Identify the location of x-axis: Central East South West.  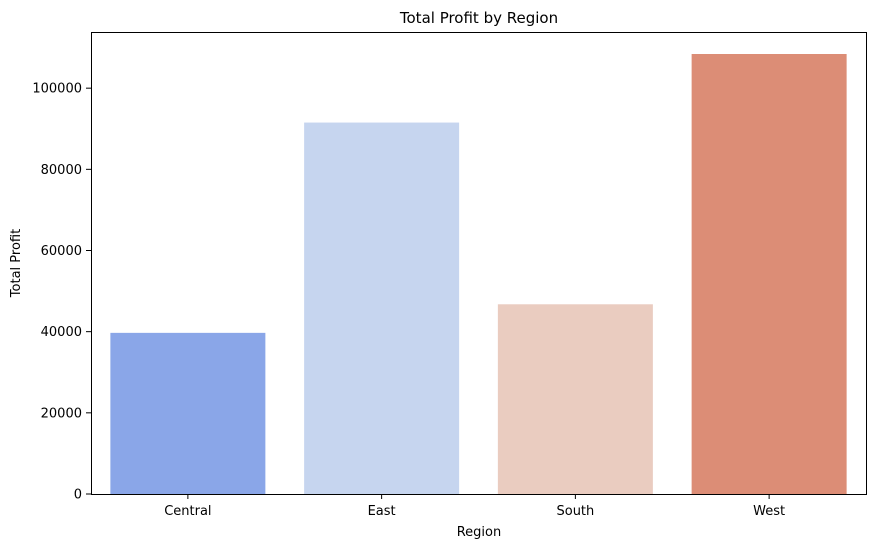
(474, 506).